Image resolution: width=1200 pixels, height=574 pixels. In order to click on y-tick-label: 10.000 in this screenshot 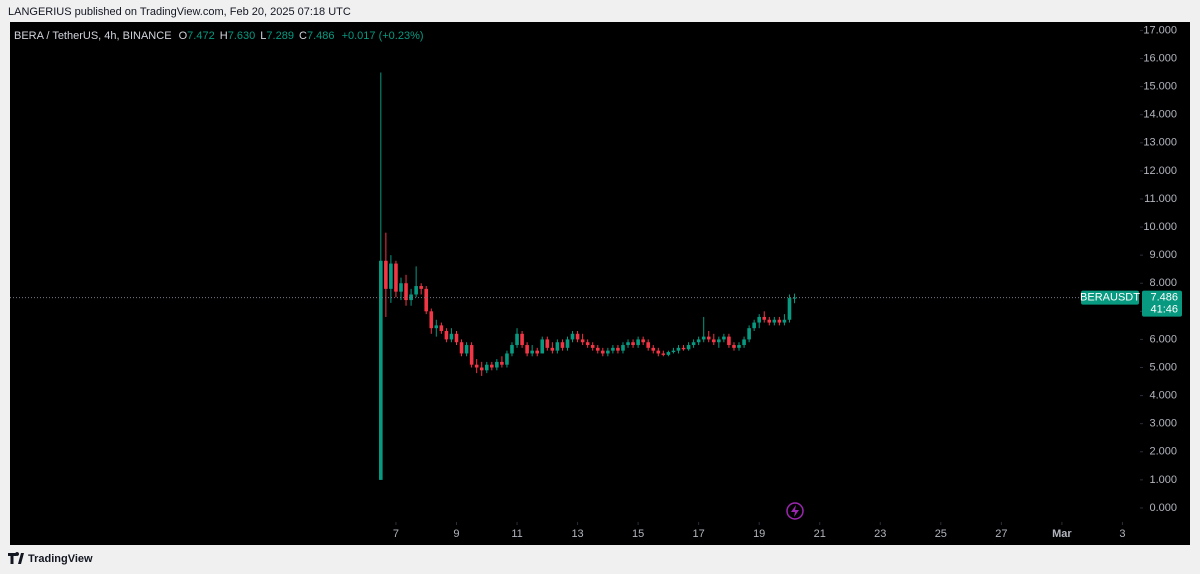, I will do `click(1160, 227)`.